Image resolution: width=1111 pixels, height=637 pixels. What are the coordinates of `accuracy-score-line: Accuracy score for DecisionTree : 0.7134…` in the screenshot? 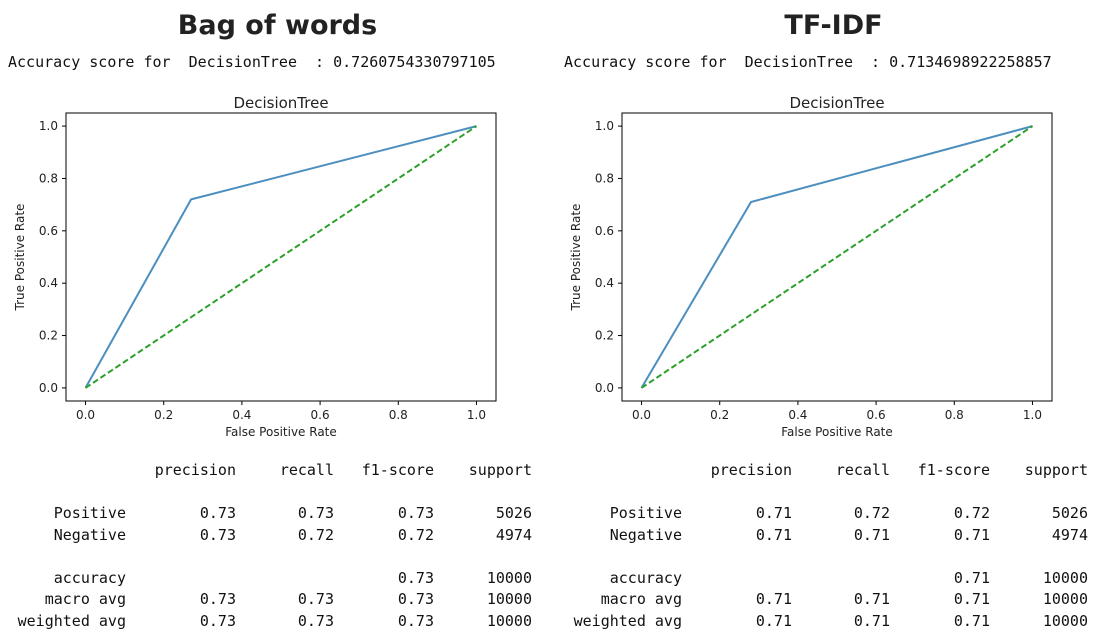 It's located at (808, 62).